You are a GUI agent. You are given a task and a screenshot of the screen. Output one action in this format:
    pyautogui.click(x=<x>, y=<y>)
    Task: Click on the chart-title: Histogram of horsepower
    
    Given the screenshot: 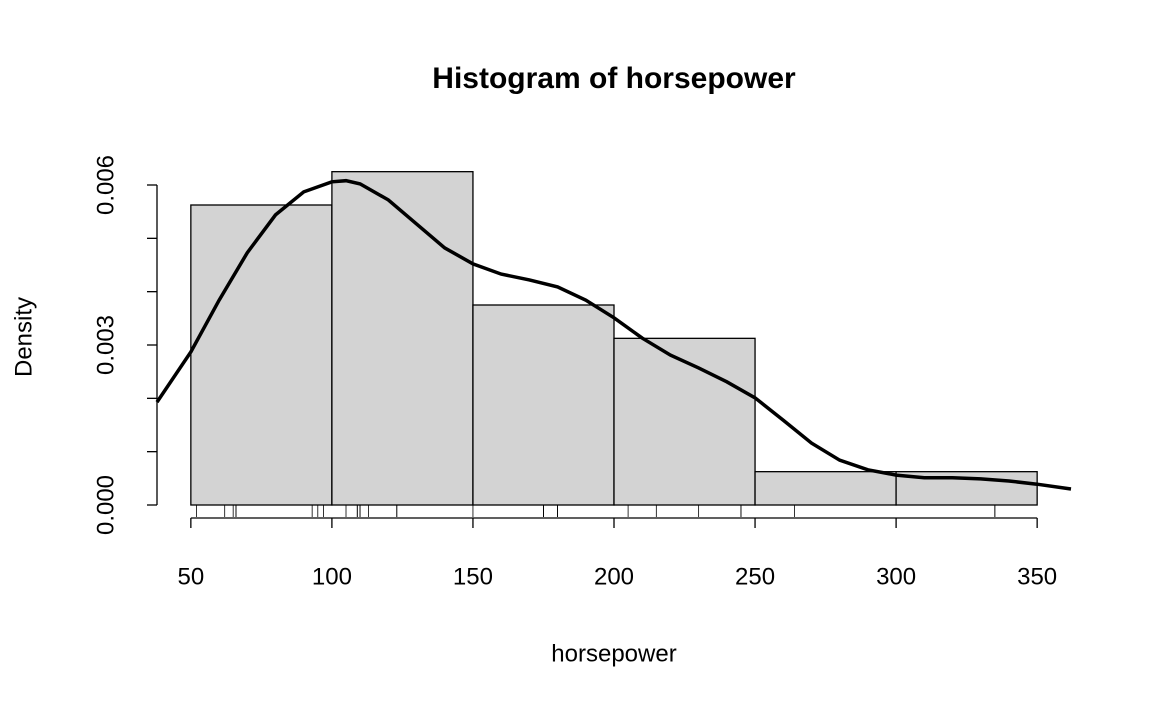 What is the action you would take?
    pyautogui.click(x=614, y=78)
    